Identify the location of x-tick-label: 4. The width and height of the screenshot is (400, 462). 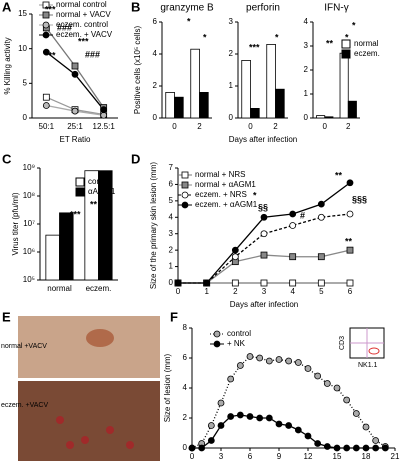
(292, 291).